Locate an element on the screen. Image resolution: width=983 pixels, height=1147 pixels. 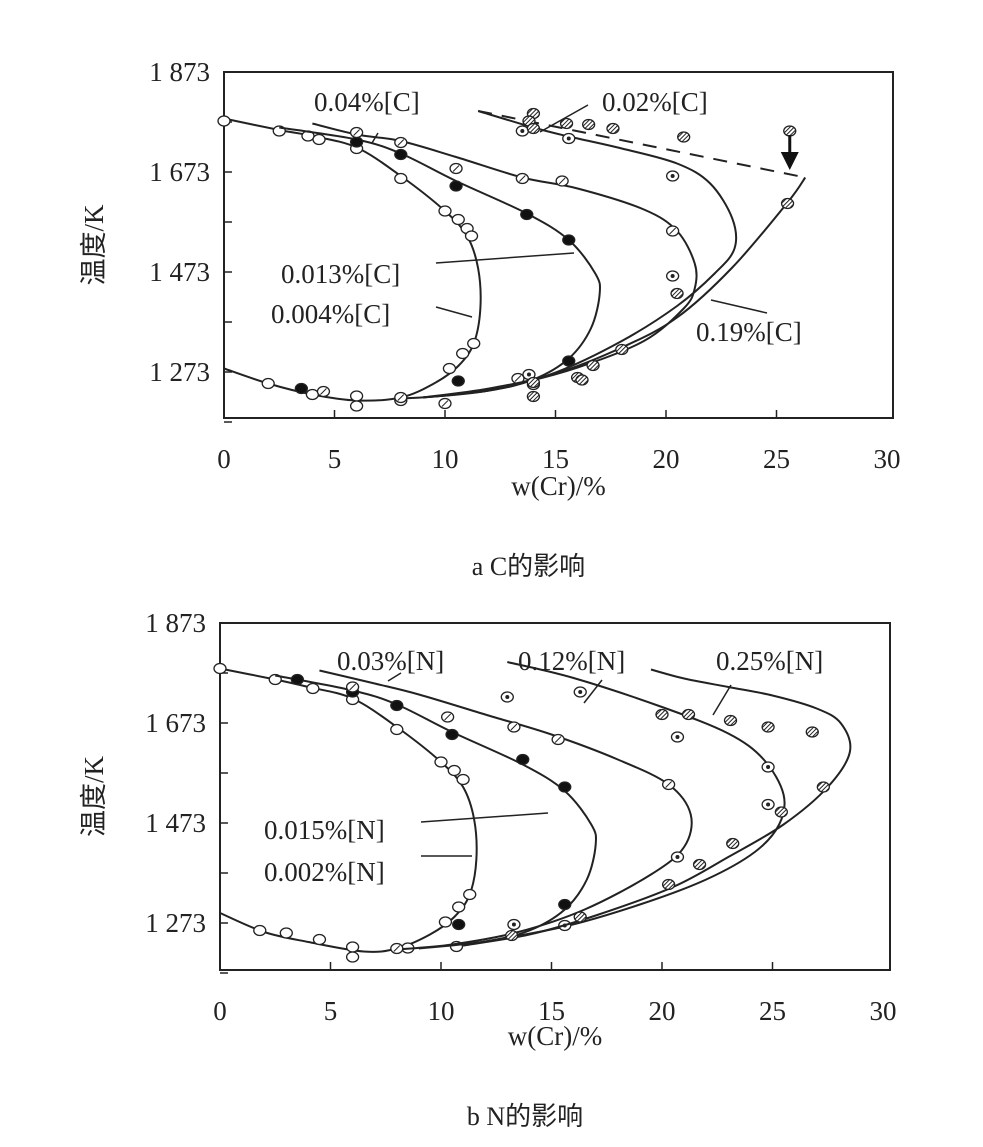
x-tick-label: 10 is located at coordinates (441, 1011).